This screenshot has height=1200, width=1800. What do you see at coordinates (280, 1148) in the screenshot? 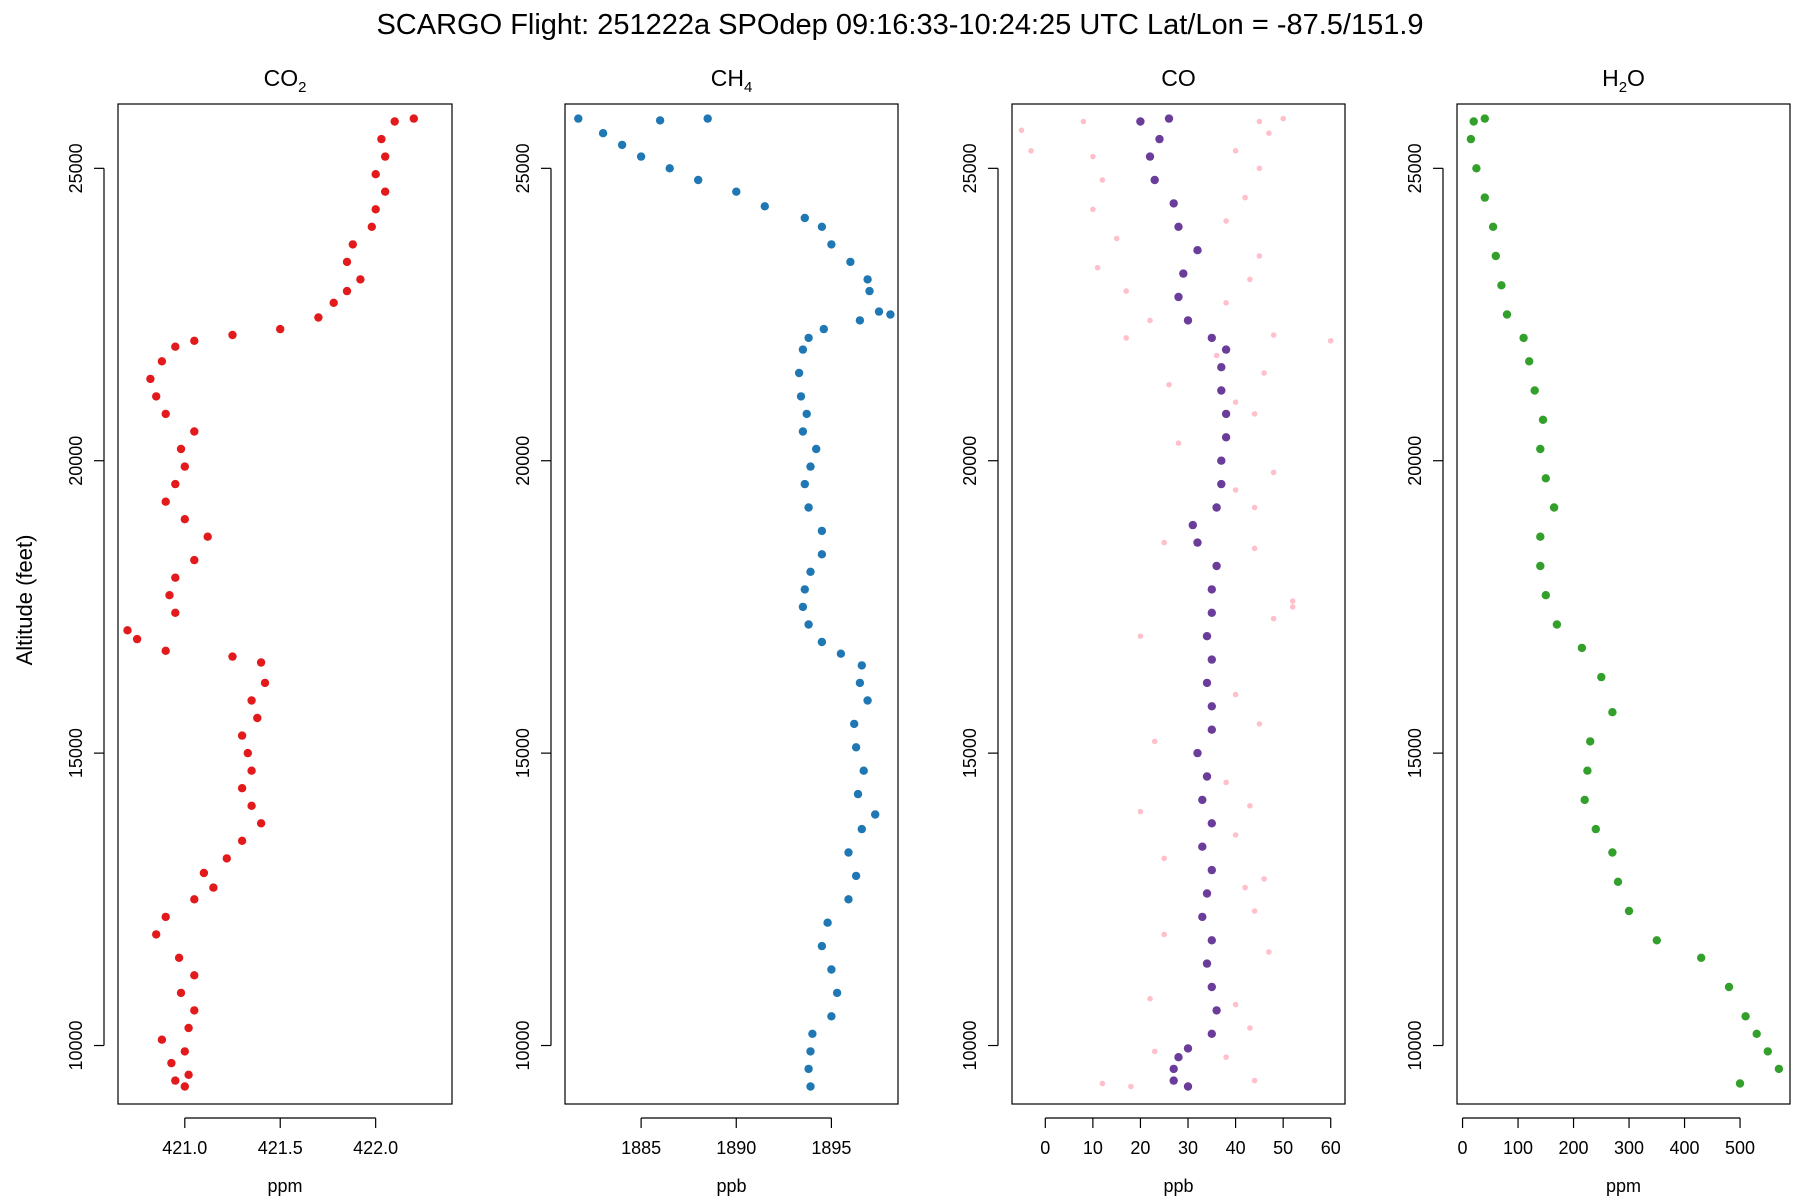
I see `x-tick-label: 421.5` at bounding box center [280, 1148].